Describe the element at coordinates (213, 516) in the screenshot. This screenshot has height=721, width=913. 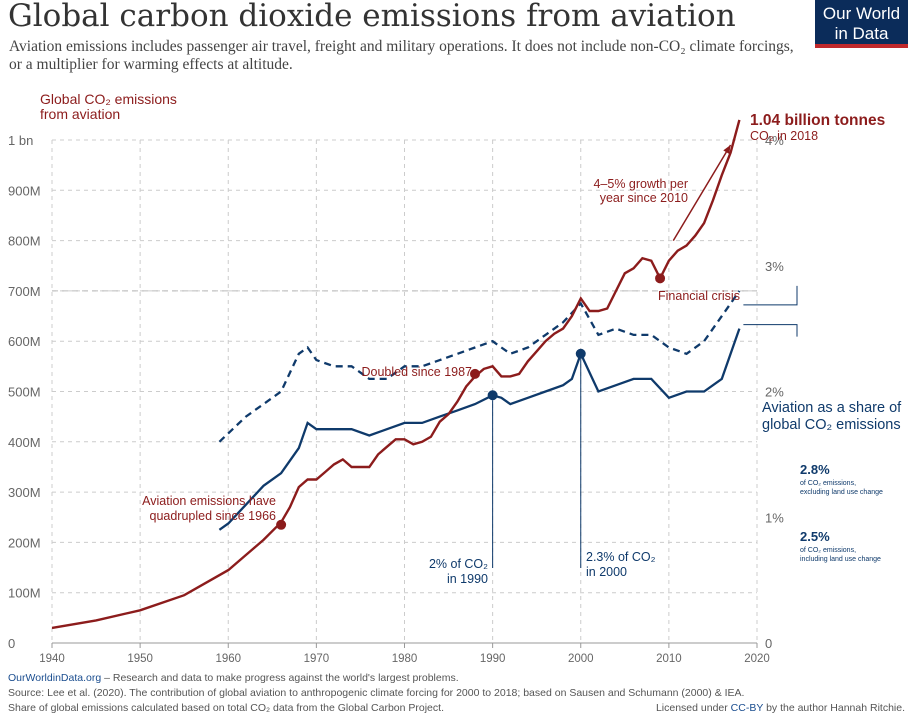
I see `annotation-quadrupled: quadrupled since 1966` at that location.